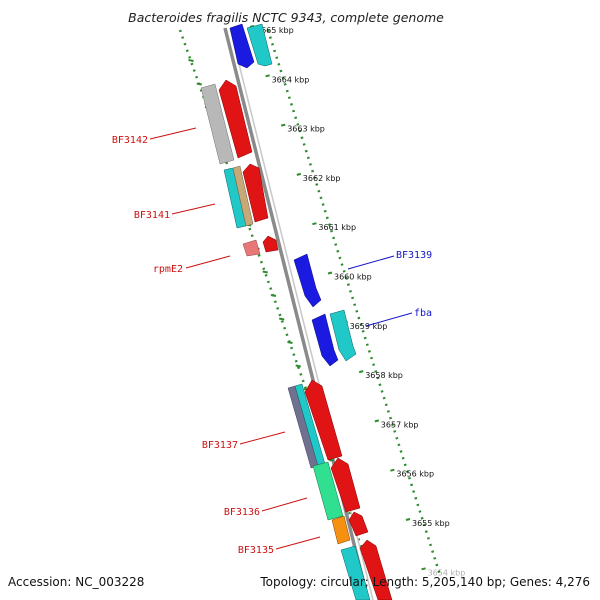 The image size is (600, 600). Describe the element at coordinates (243, 196) in the screenshot. I see `gene-block-tan` at that location.